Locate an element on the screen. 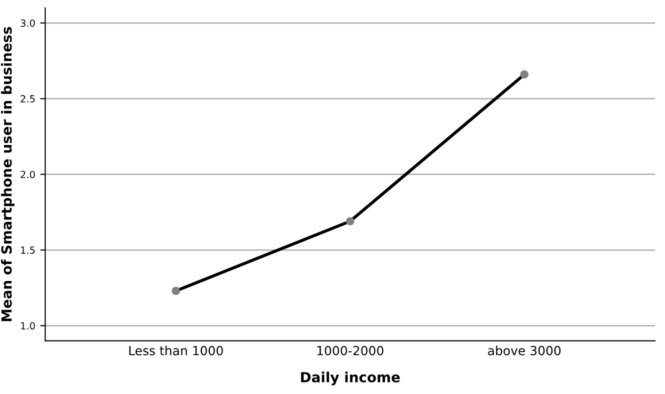  y-tick-label: 1.5 is located at coordinates (28, 250).